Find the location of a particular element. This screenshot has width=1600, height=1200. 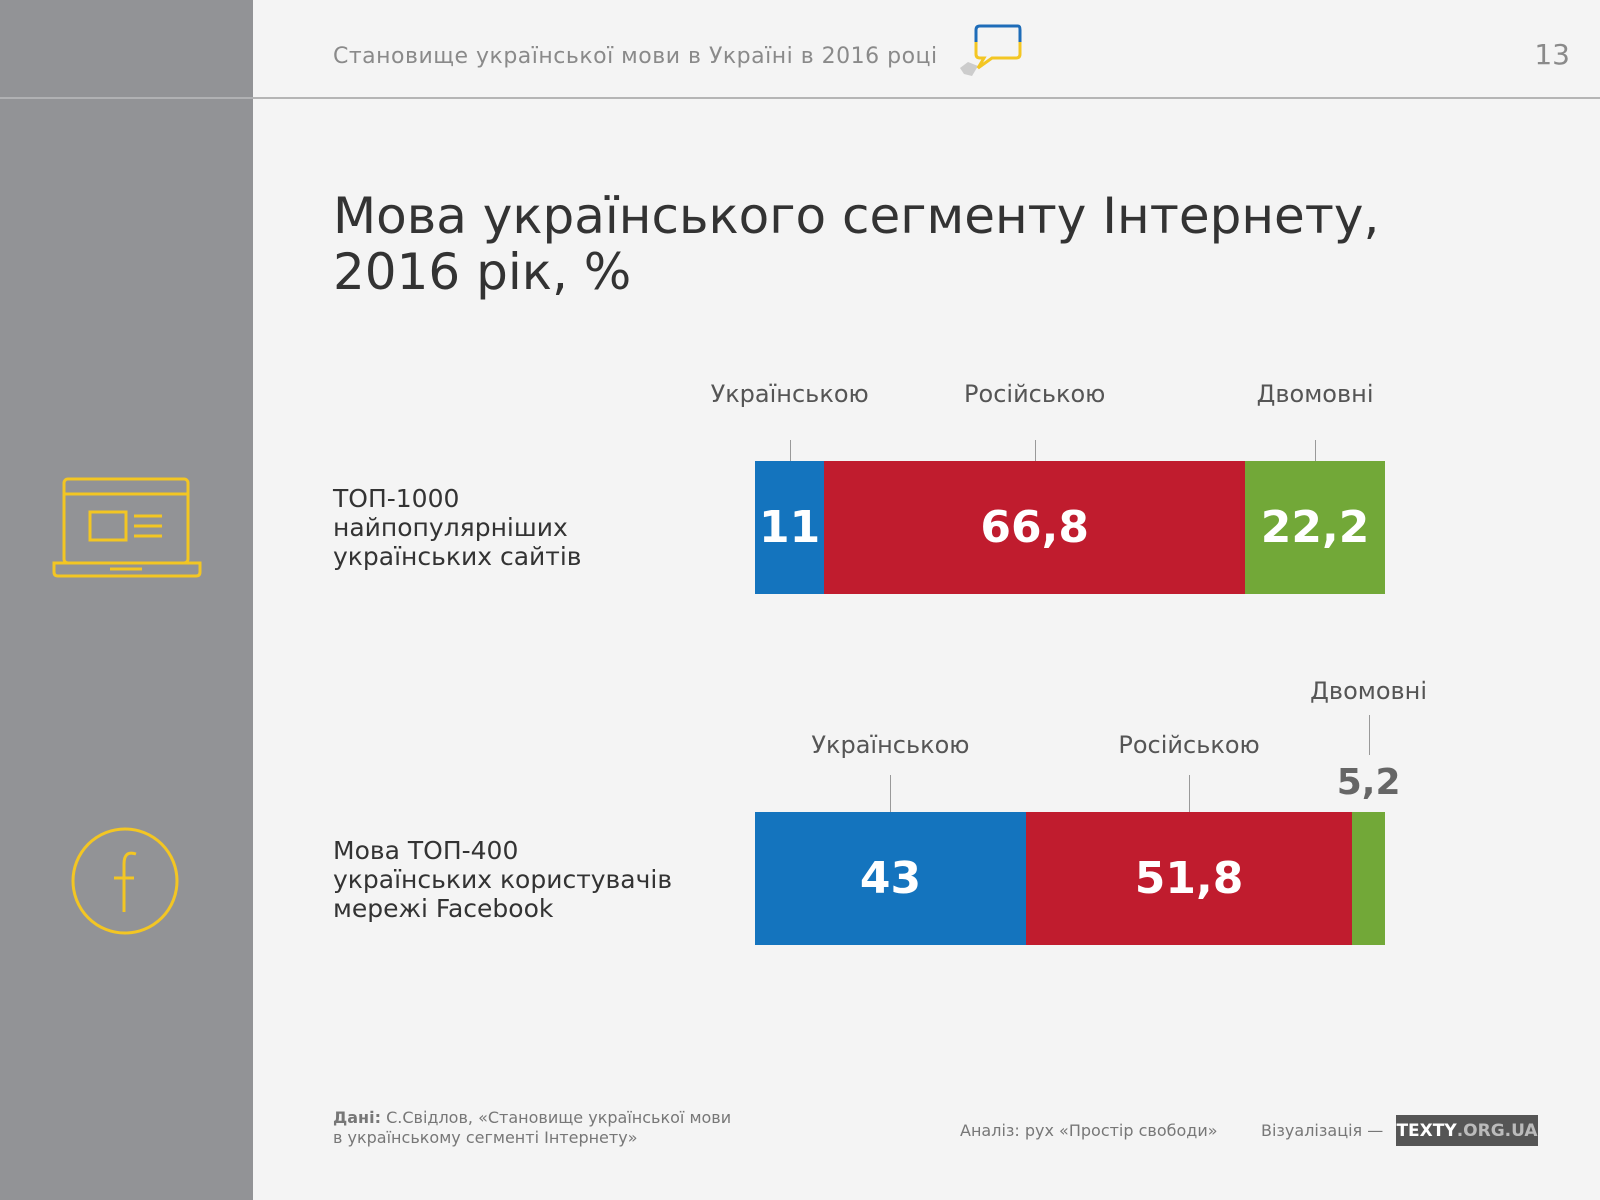

bar-segment is located at coordinates (1368, 878).